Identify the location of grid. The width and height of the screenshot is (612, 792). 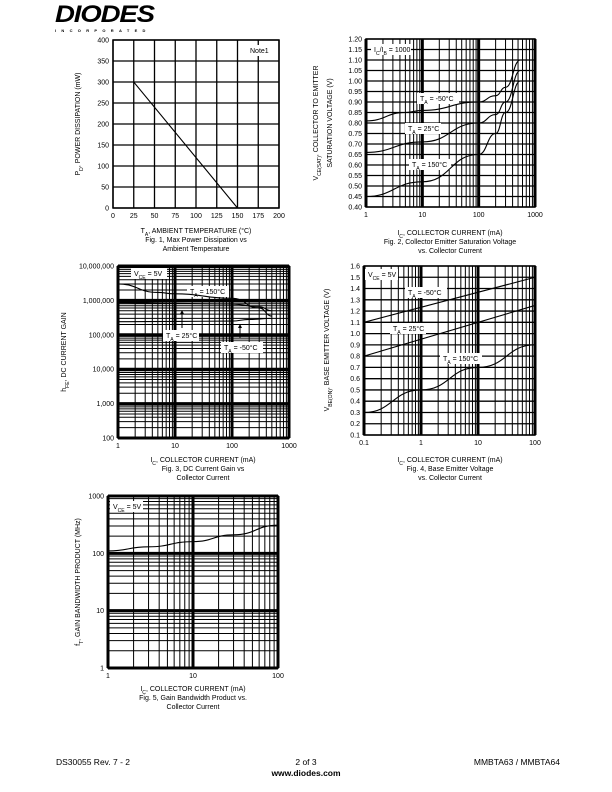
(196, 124).